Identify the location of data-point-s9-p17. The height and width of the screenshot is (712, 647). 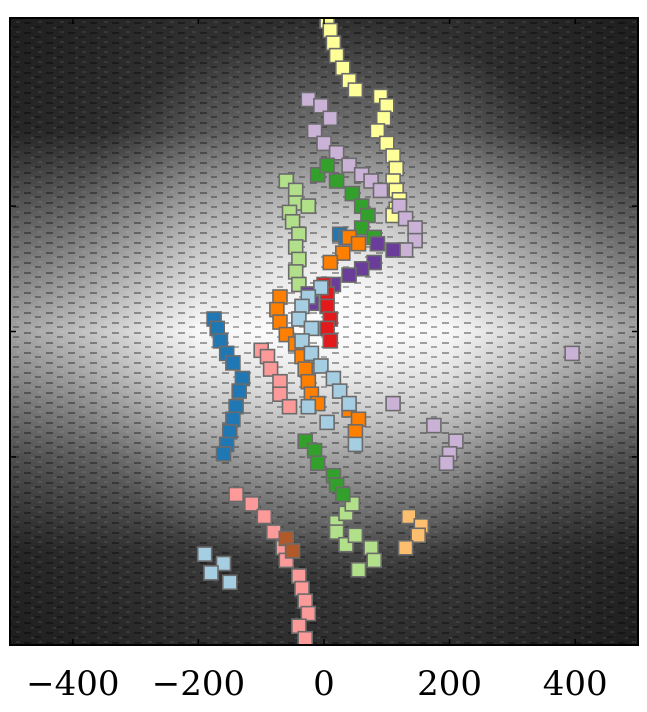
(305, 637).